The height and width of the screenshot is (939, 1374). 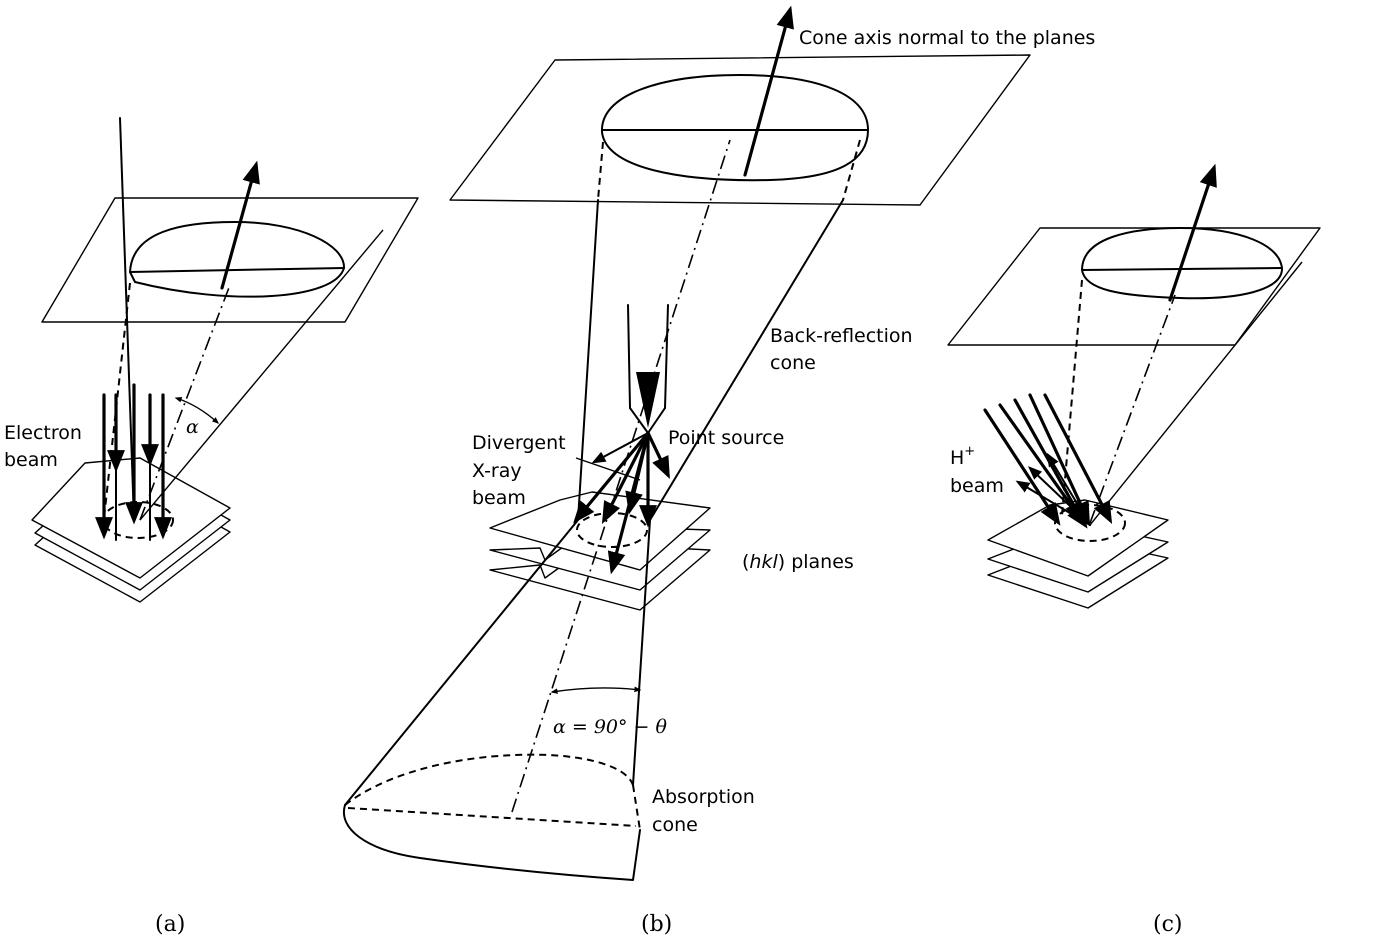 I want to click on panel-b-beam-wedge, so click(x=648, y=400).